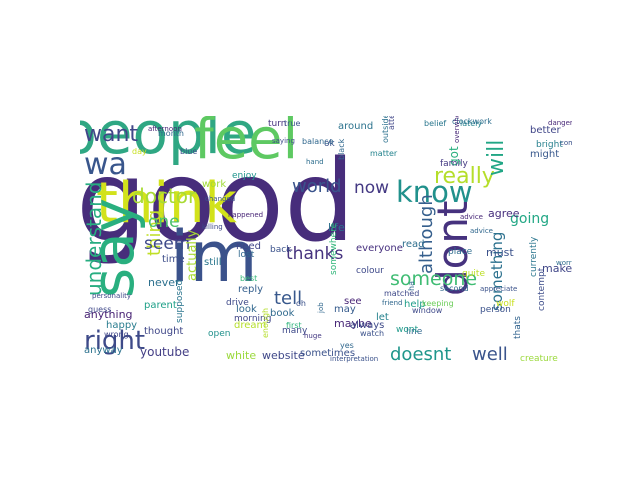  I want to click on word-must: must, so click(500, 252).